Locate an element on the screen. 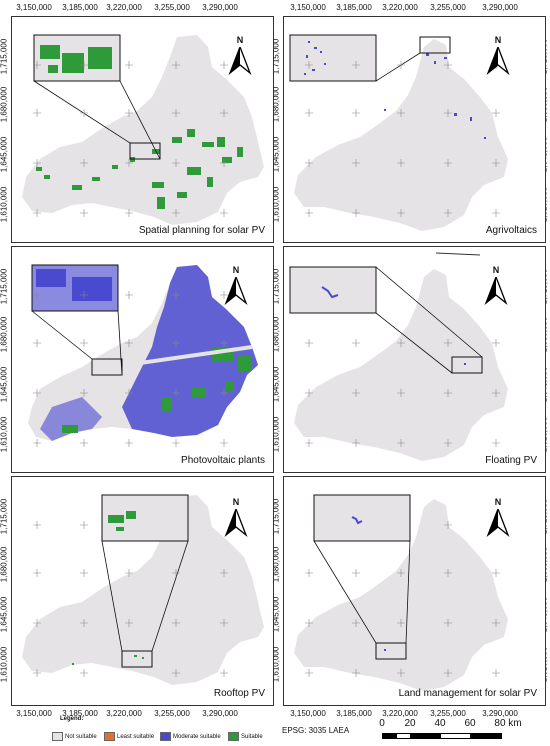 This screenshot has width=550, height=746. scale-label: 80 km is located at coordinates (508, 723).